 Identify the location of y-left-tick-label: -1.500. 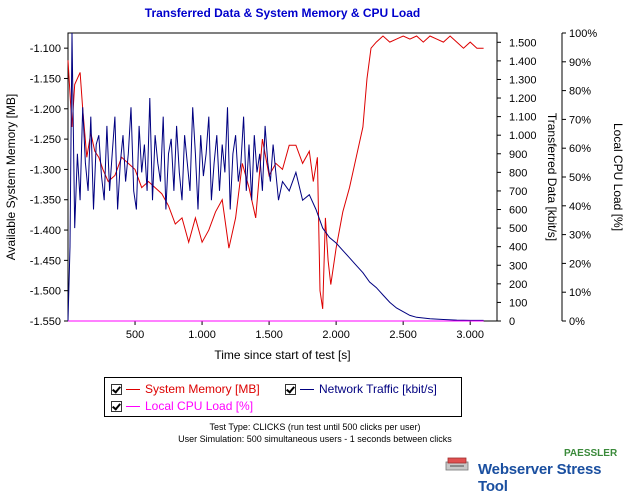
(45, 292).